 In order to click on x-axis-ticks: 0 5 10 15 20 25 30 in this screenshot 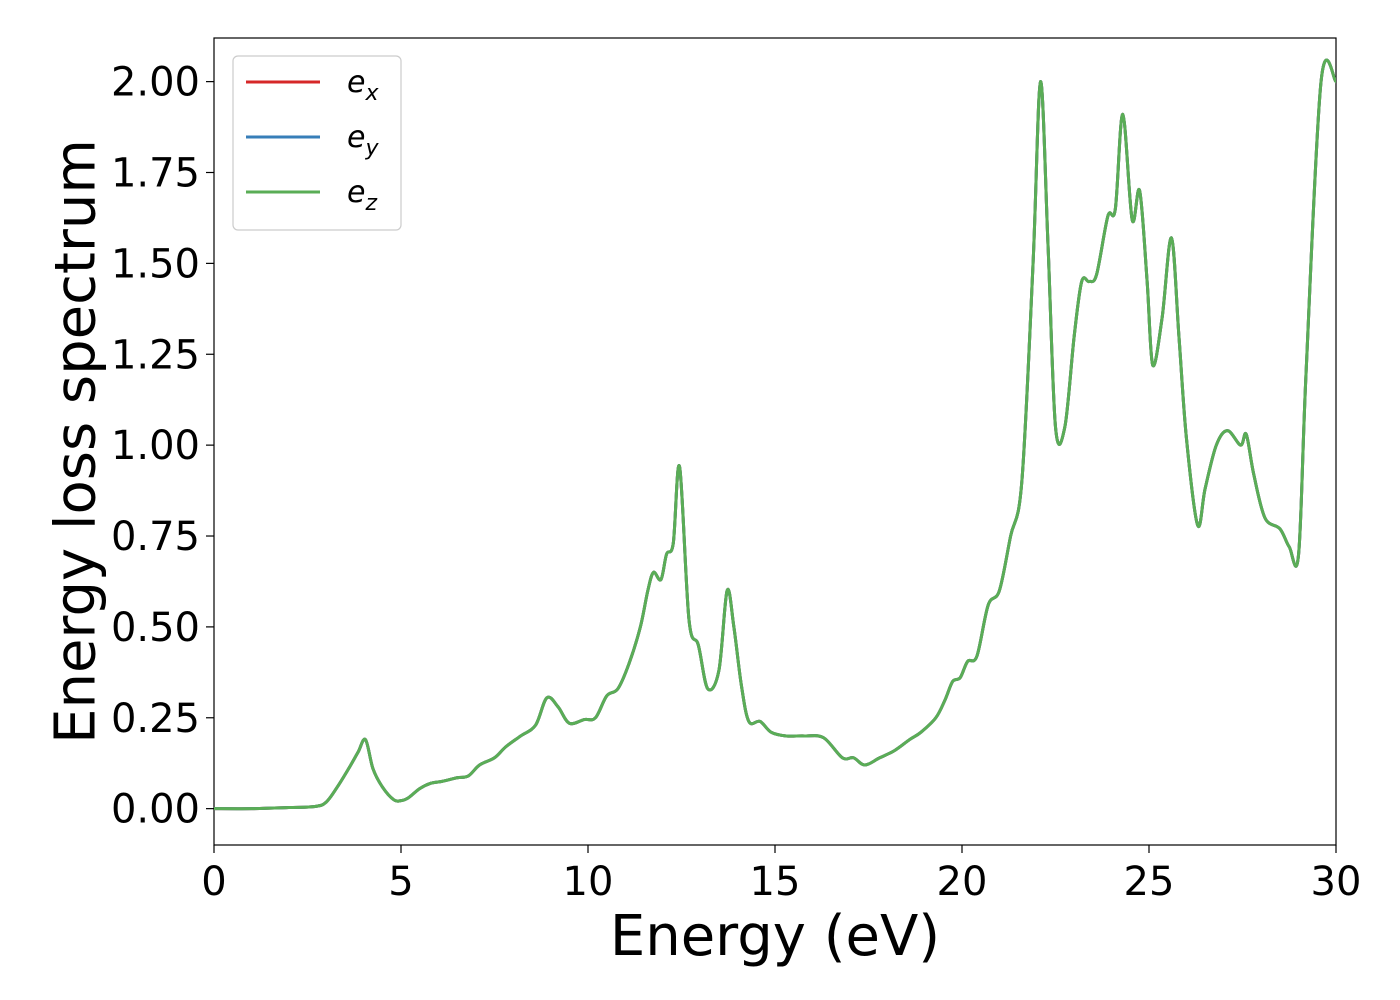, I will do `click(781, 875)`.